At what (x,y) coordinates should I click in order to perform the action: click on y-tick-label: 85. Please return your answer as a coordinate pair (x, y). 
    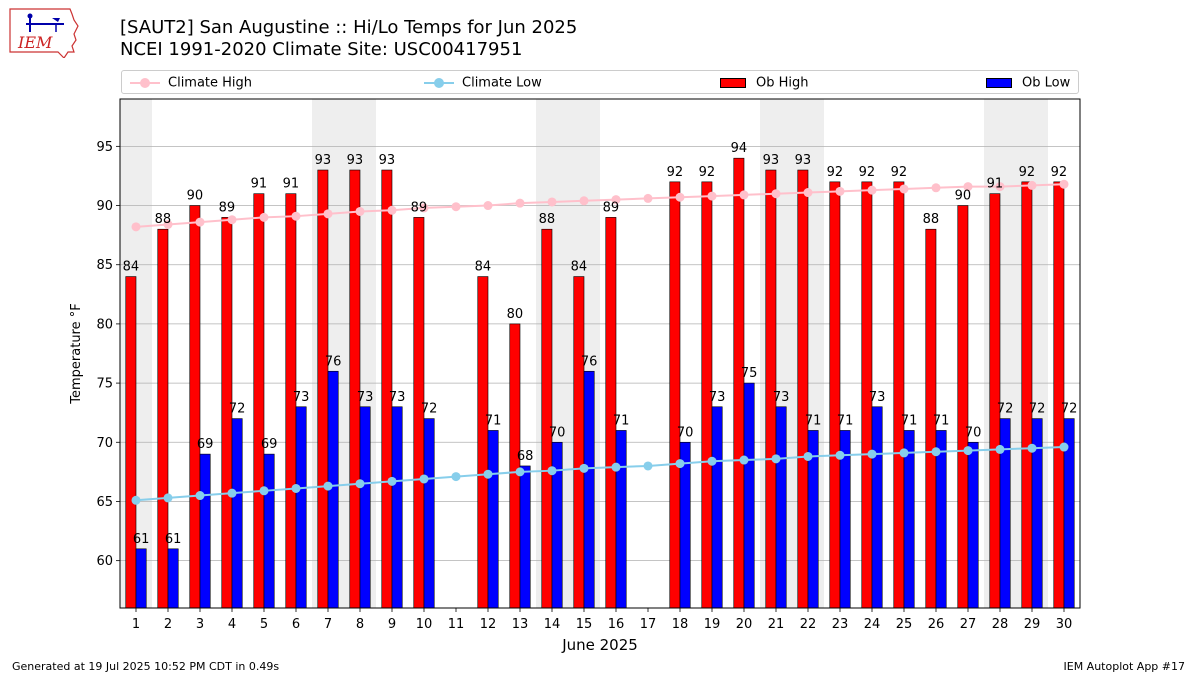
    Looking at the image, I should click on (104, 265).